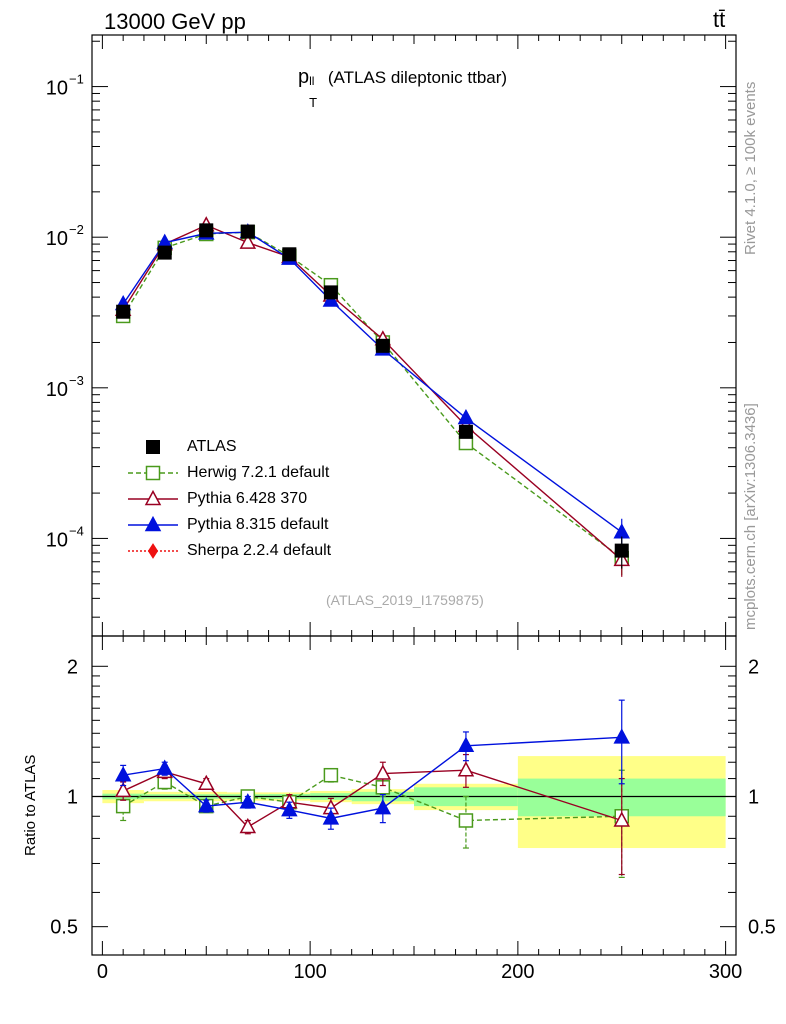 This screenshot has width=786, height=1024. I want to click on legend-marker-herwig, so click(153, 473).